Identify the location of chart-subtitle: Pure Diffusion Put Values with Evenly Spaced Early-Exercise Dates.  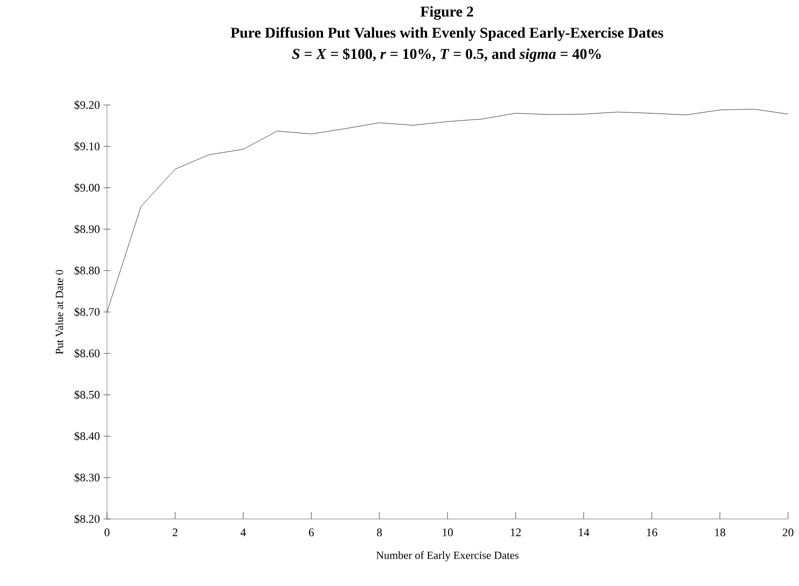
(447, 34).